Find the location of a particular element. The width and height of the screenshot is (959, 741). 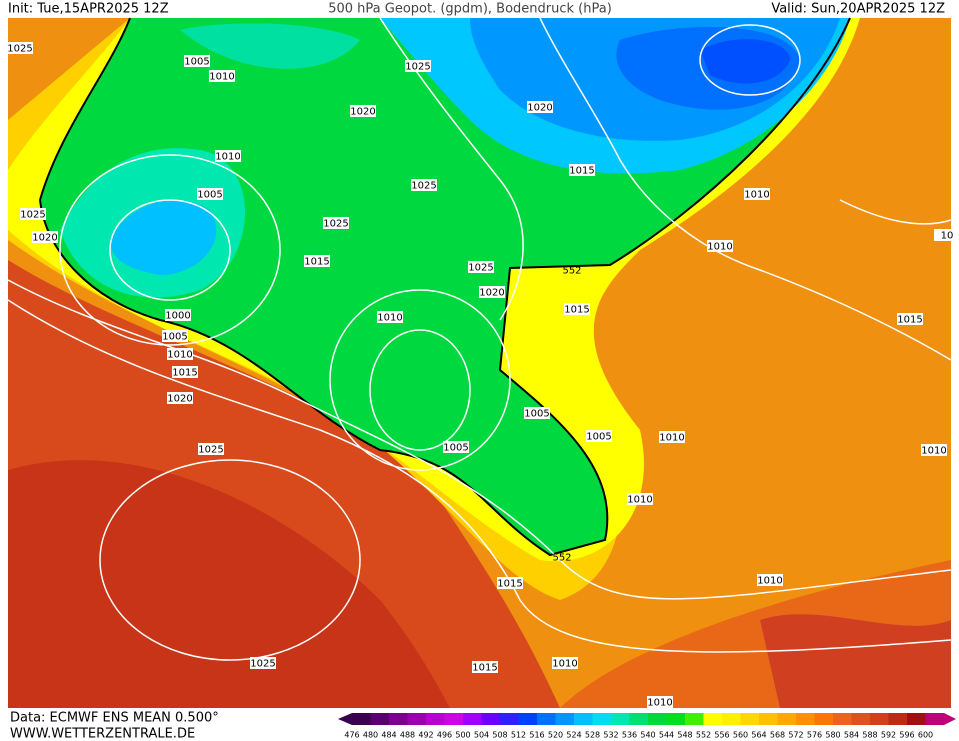

website: WWW.WETTERZENTRALE.DE is located at coordinates (102, 734).